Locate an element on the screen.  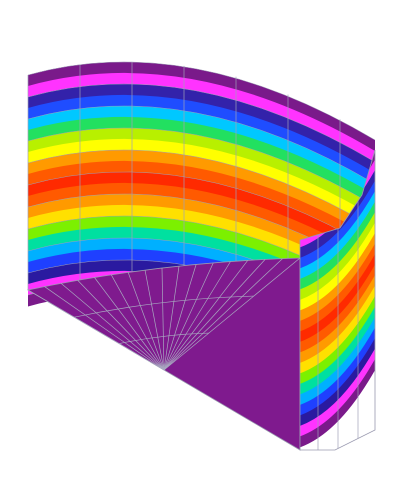
front-wall is located at coordinates (337, 300).